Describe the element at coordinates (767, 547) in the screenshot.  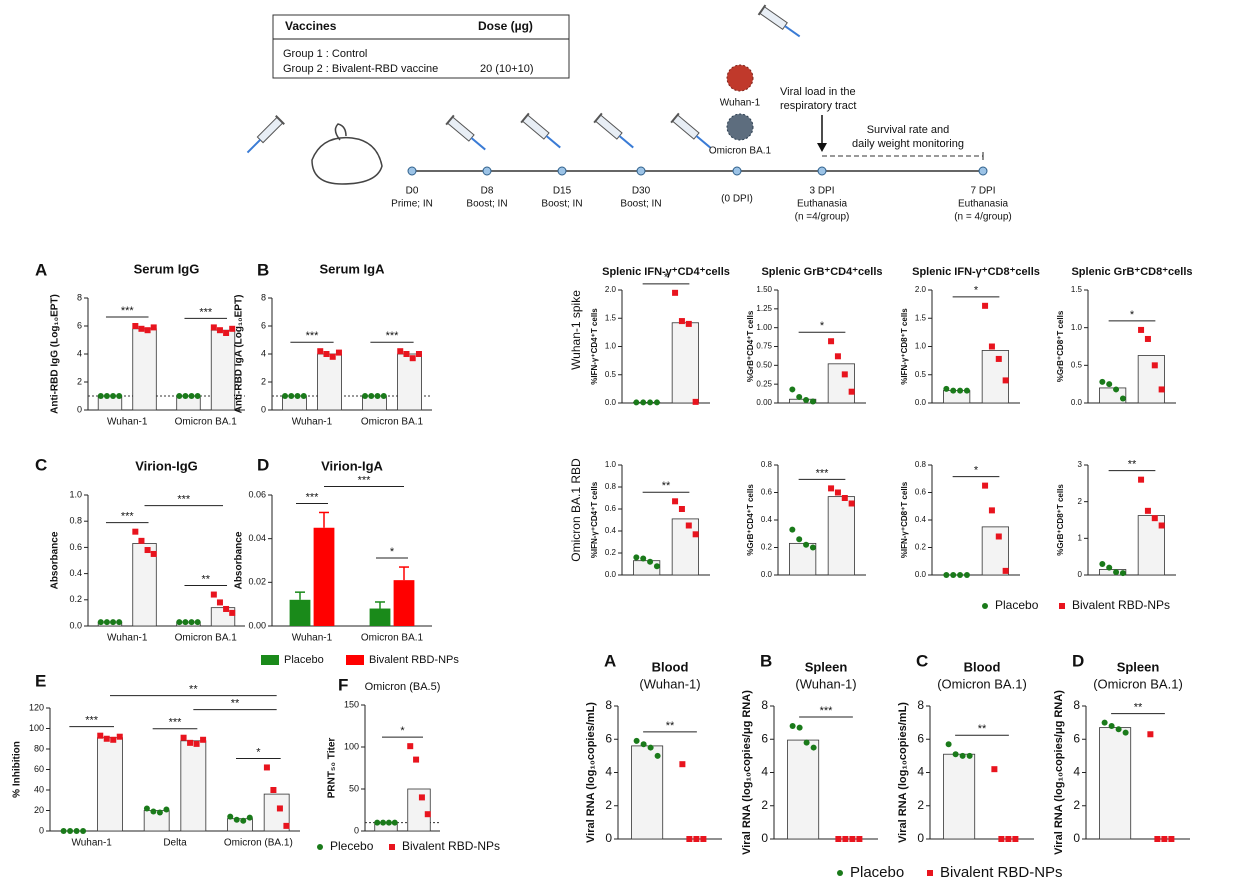
I see `y-tick-label: 0.2` at that location.